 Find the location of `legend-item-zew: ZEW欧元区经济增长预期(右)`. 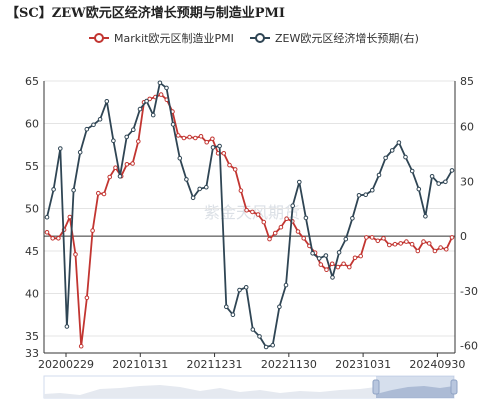

legend-item-zew: ZEW欧元区经济增长预期(右) is located at coordinates (334, 38).